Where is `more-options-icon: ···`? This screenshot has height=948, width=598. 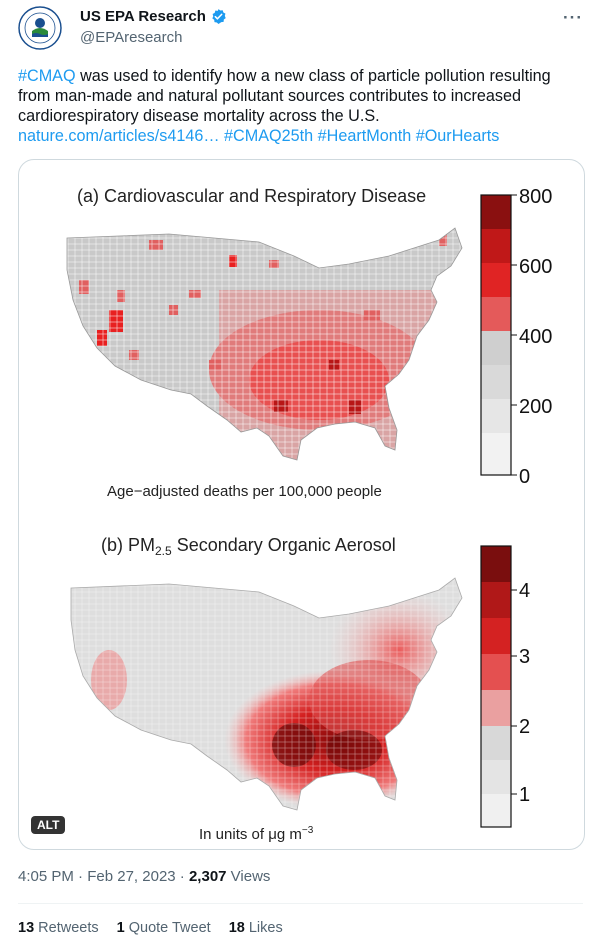
more-options-icon: ··· is located at coordinates (573, 17).